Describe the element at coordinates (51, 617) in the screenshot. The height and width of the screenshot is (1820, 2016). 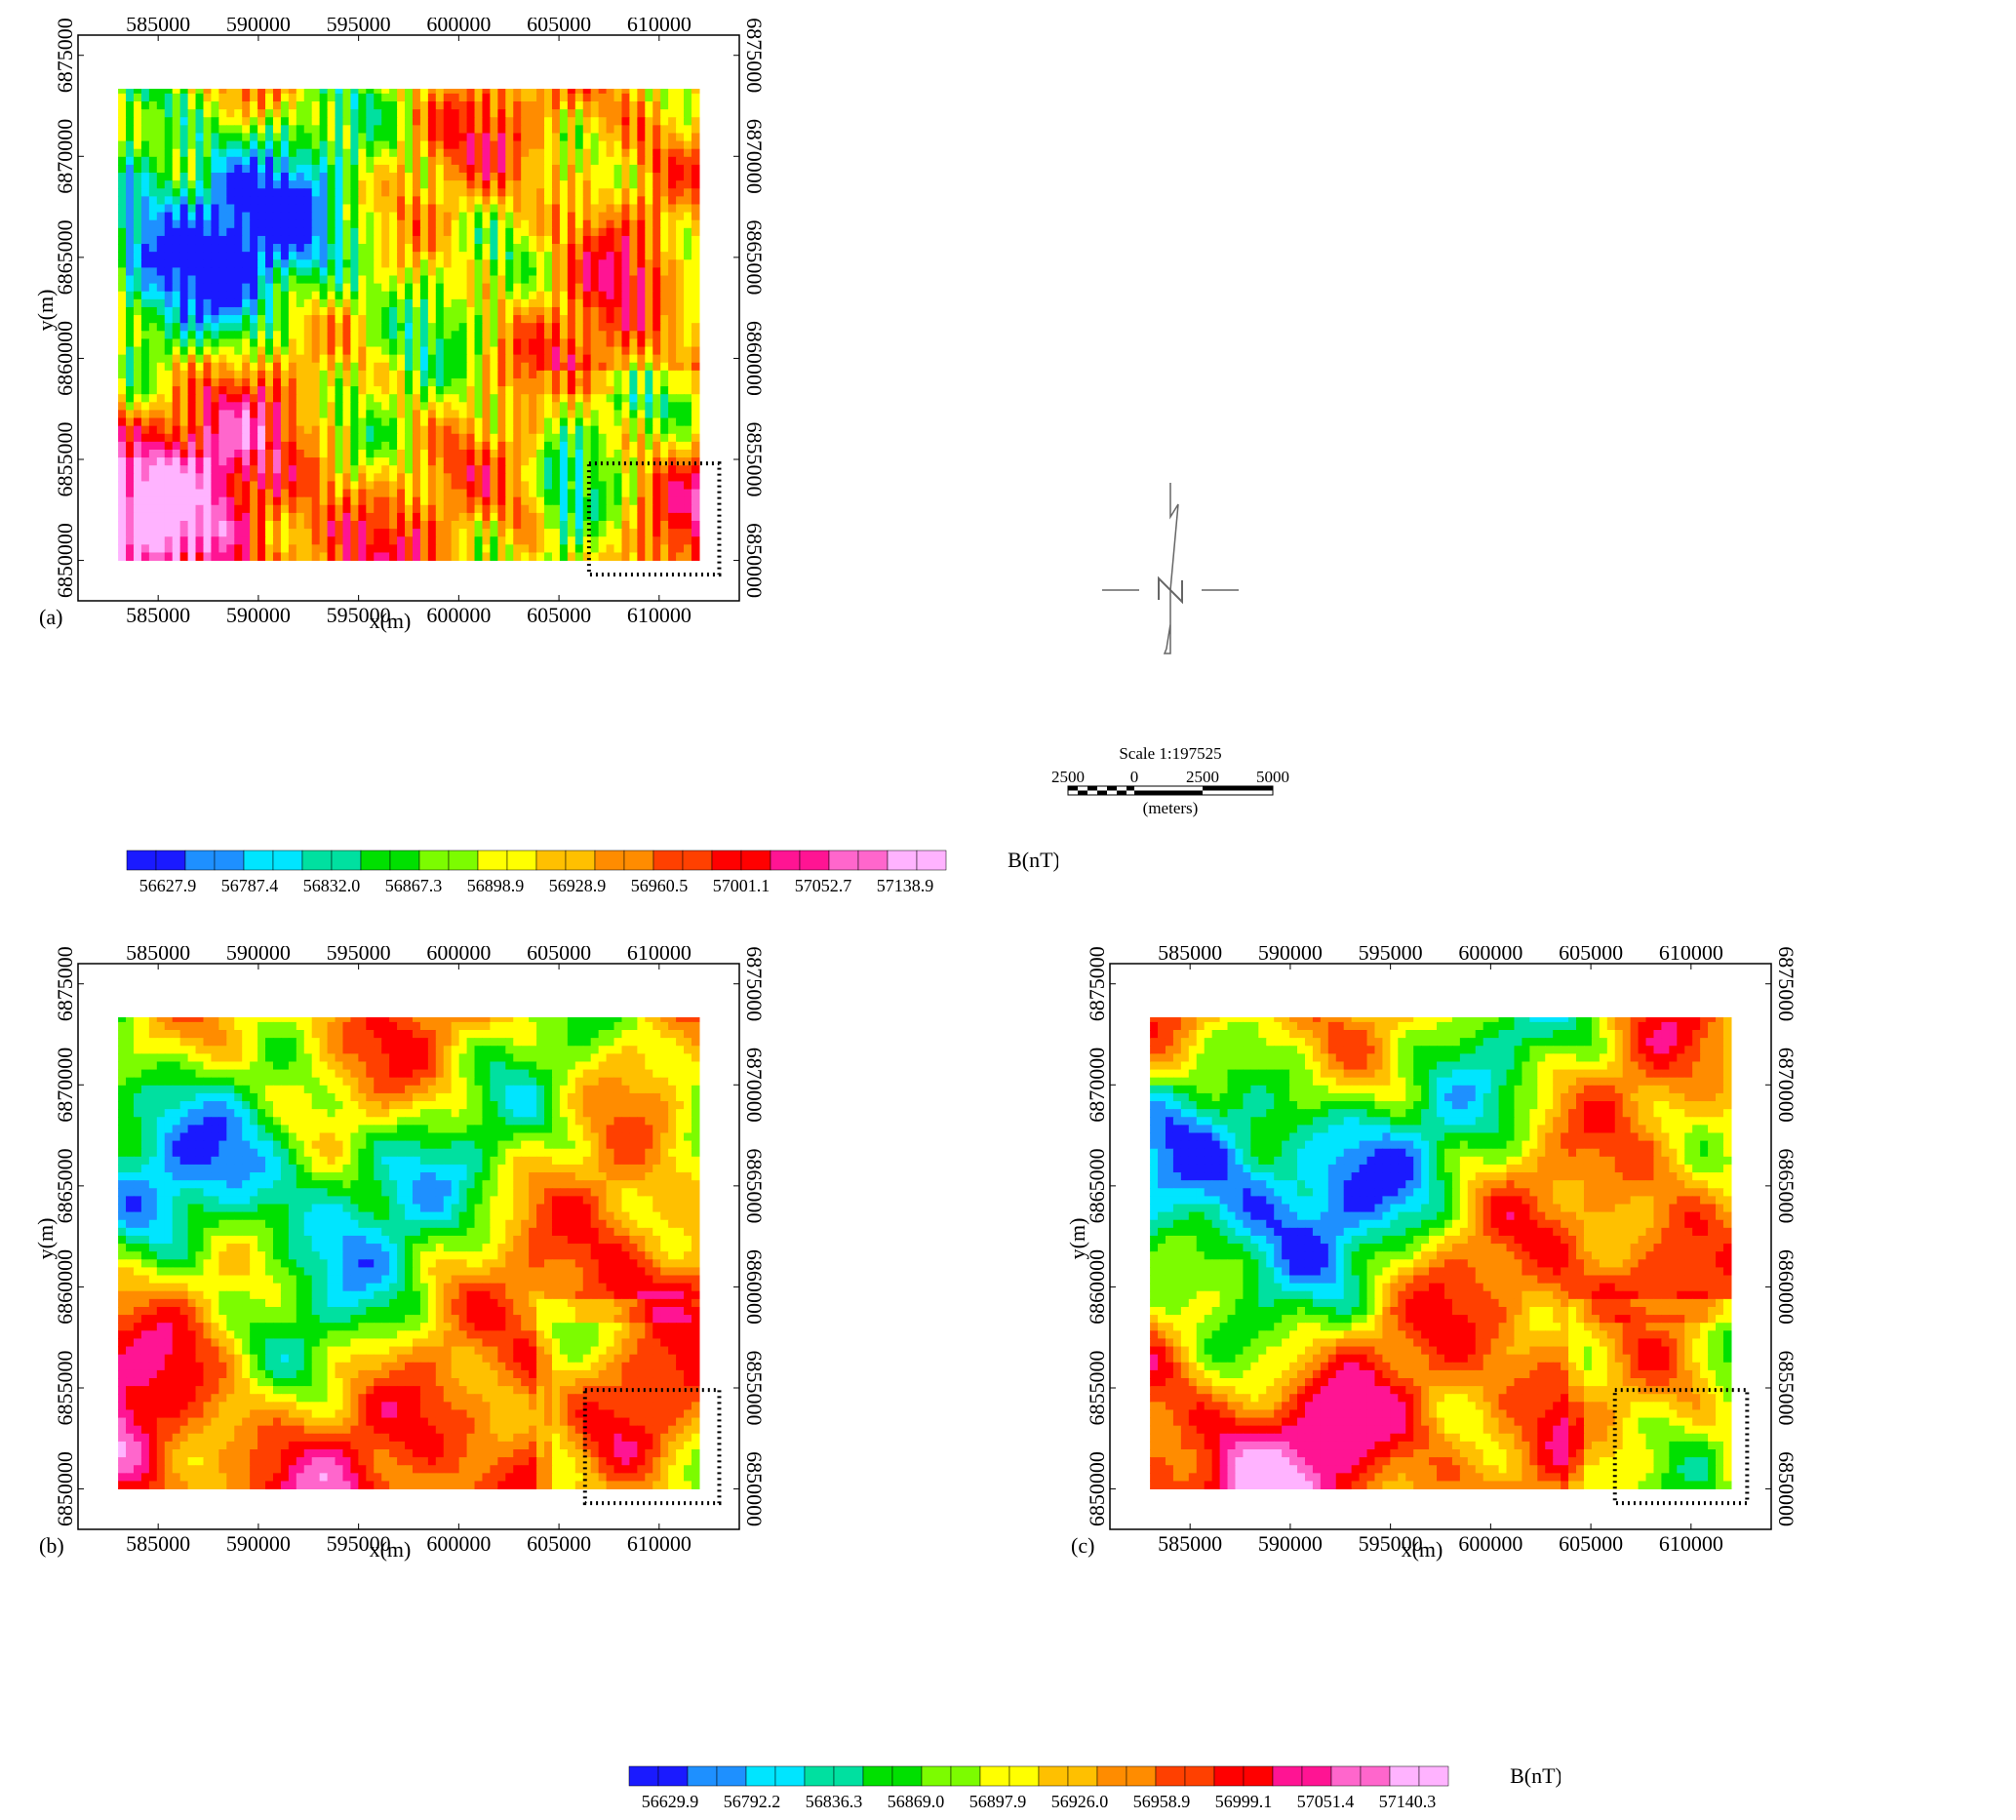
I see `panel-label: (a)` at that location.